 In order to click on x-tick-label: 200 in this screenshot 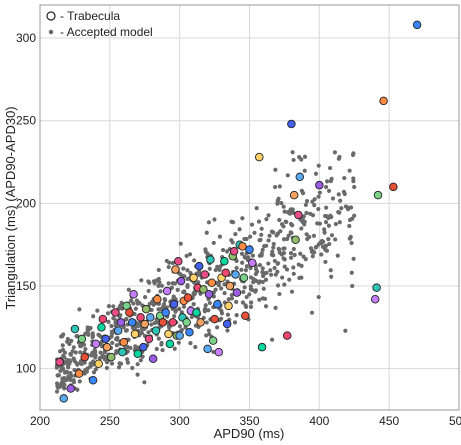, I will do `click(40, 421)`.